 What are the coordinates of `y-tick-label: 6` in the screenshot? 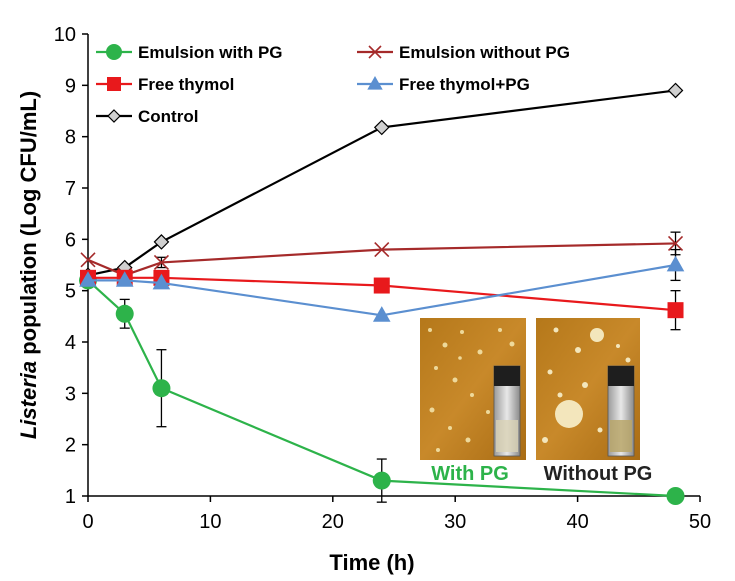 It's located at (70, 240).